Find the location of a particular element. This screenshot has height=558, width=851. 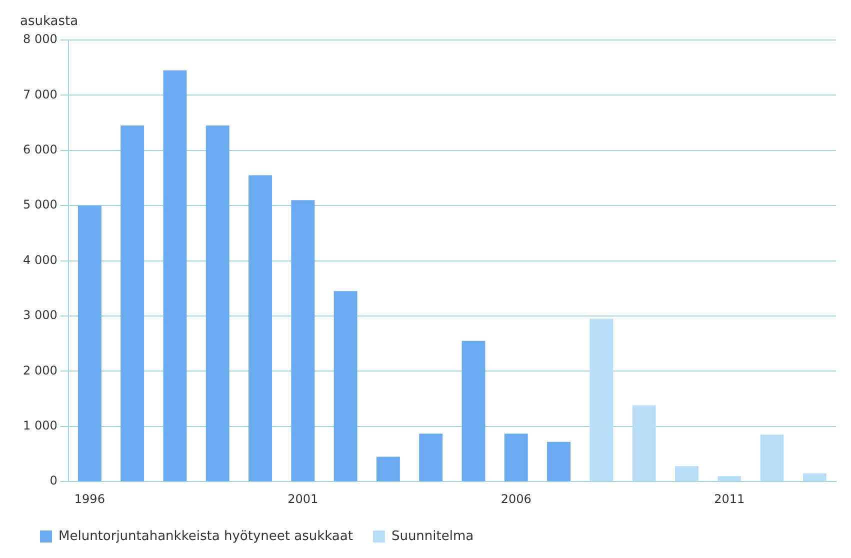

y-tick-label: 6 000 is located at coordinates (40, 149).